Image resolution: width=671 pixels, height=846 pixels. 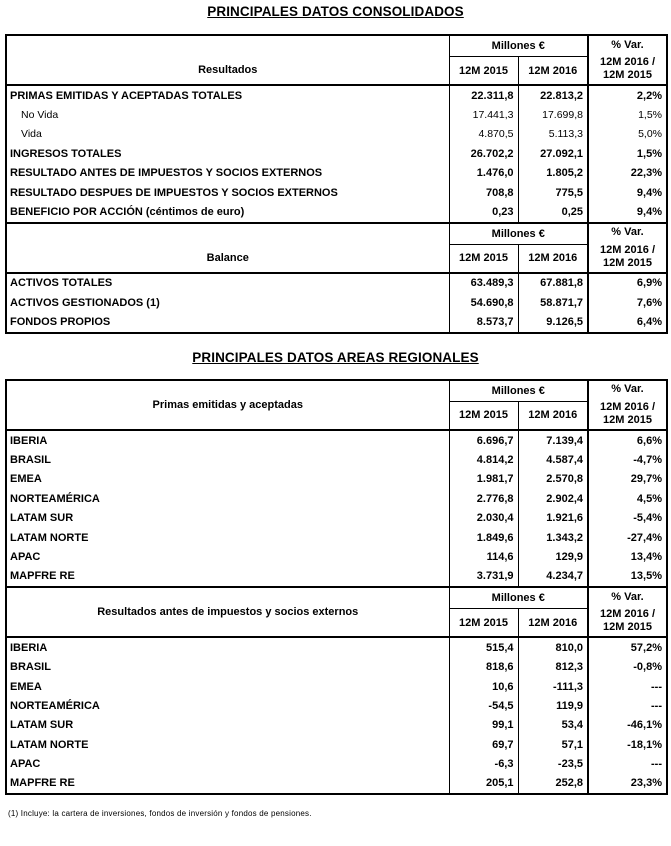 I want to click on table-row: MAPFRE RE 205,1 252,8 23,3%, so click(x=336, y=784).